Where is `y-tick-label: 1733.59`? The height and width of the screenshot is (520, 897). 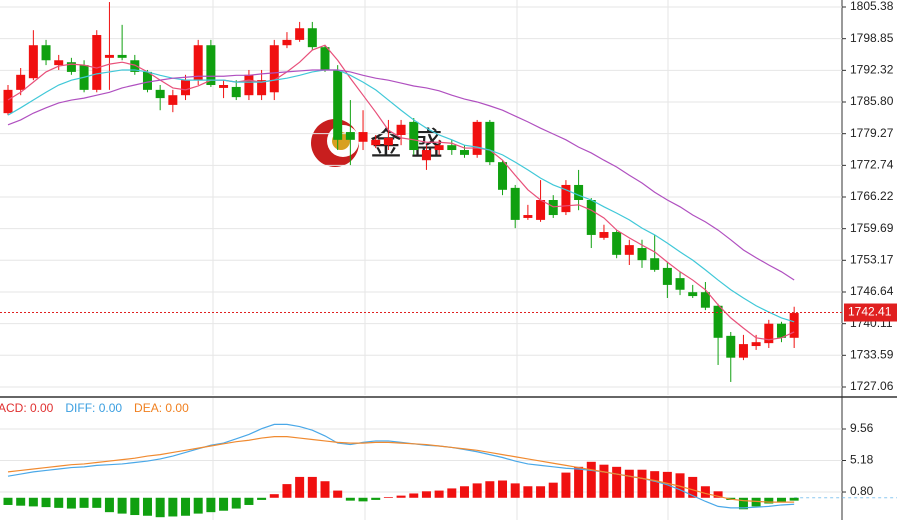 y-tick-label: 1733.59 is located at coordinates (872, 354).